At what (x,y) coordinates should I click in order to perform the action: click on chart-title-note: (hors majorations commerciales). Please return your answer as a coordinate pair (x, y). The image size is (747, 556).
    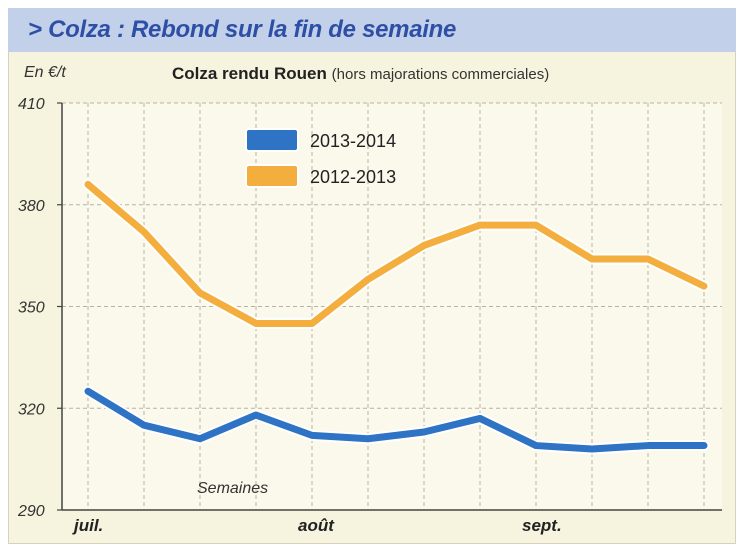
    Looking at the image, I should click on (440, 74).